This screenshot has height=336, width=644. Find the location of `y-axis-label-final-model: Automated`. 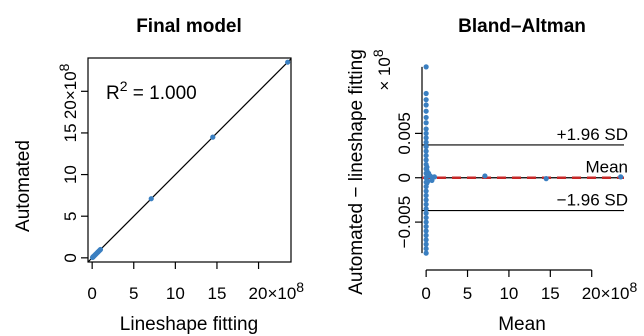

y-axis-label-final-model: Automated is located at coordinates (23, 186).